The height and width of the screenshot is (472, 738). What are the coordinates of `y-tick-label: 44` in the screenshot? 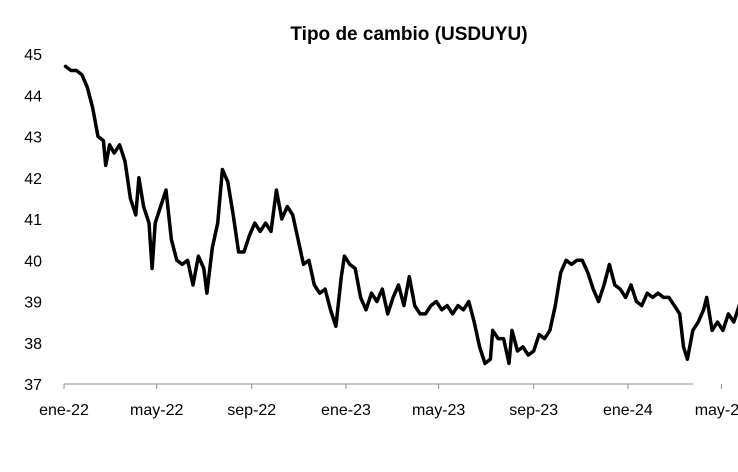 It's located at (33, 96).